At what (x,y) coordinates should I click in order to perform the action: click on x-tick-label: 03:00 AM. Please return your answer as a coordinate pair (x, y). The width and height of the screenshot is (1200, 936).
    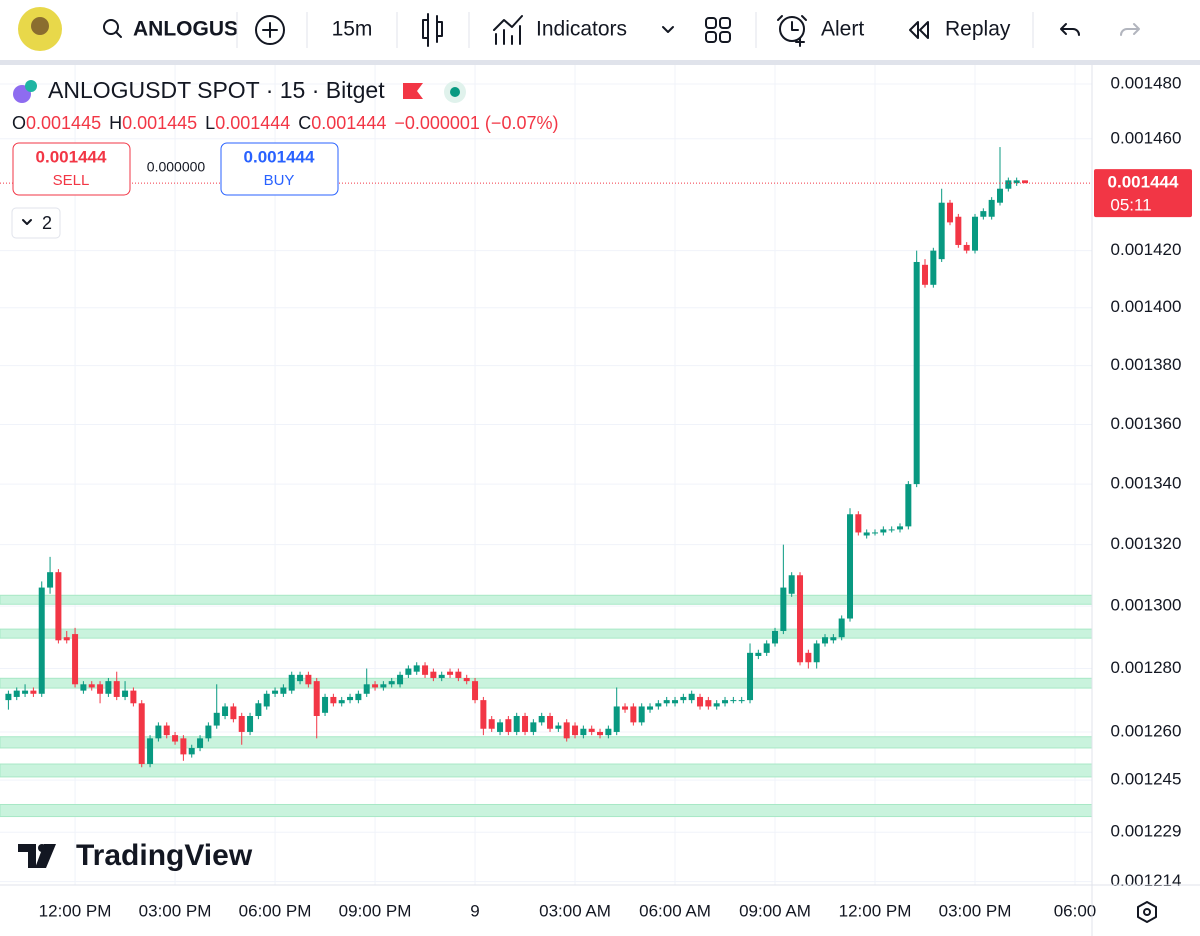
    Looking at the image, I should click on (575, 910).